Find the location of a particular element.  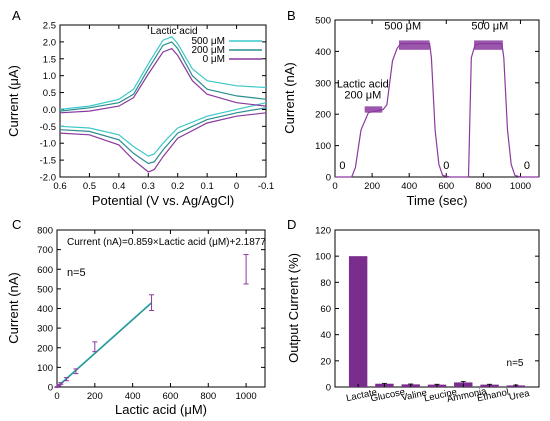

panel-letter: C is located at coordinates (16, 224).